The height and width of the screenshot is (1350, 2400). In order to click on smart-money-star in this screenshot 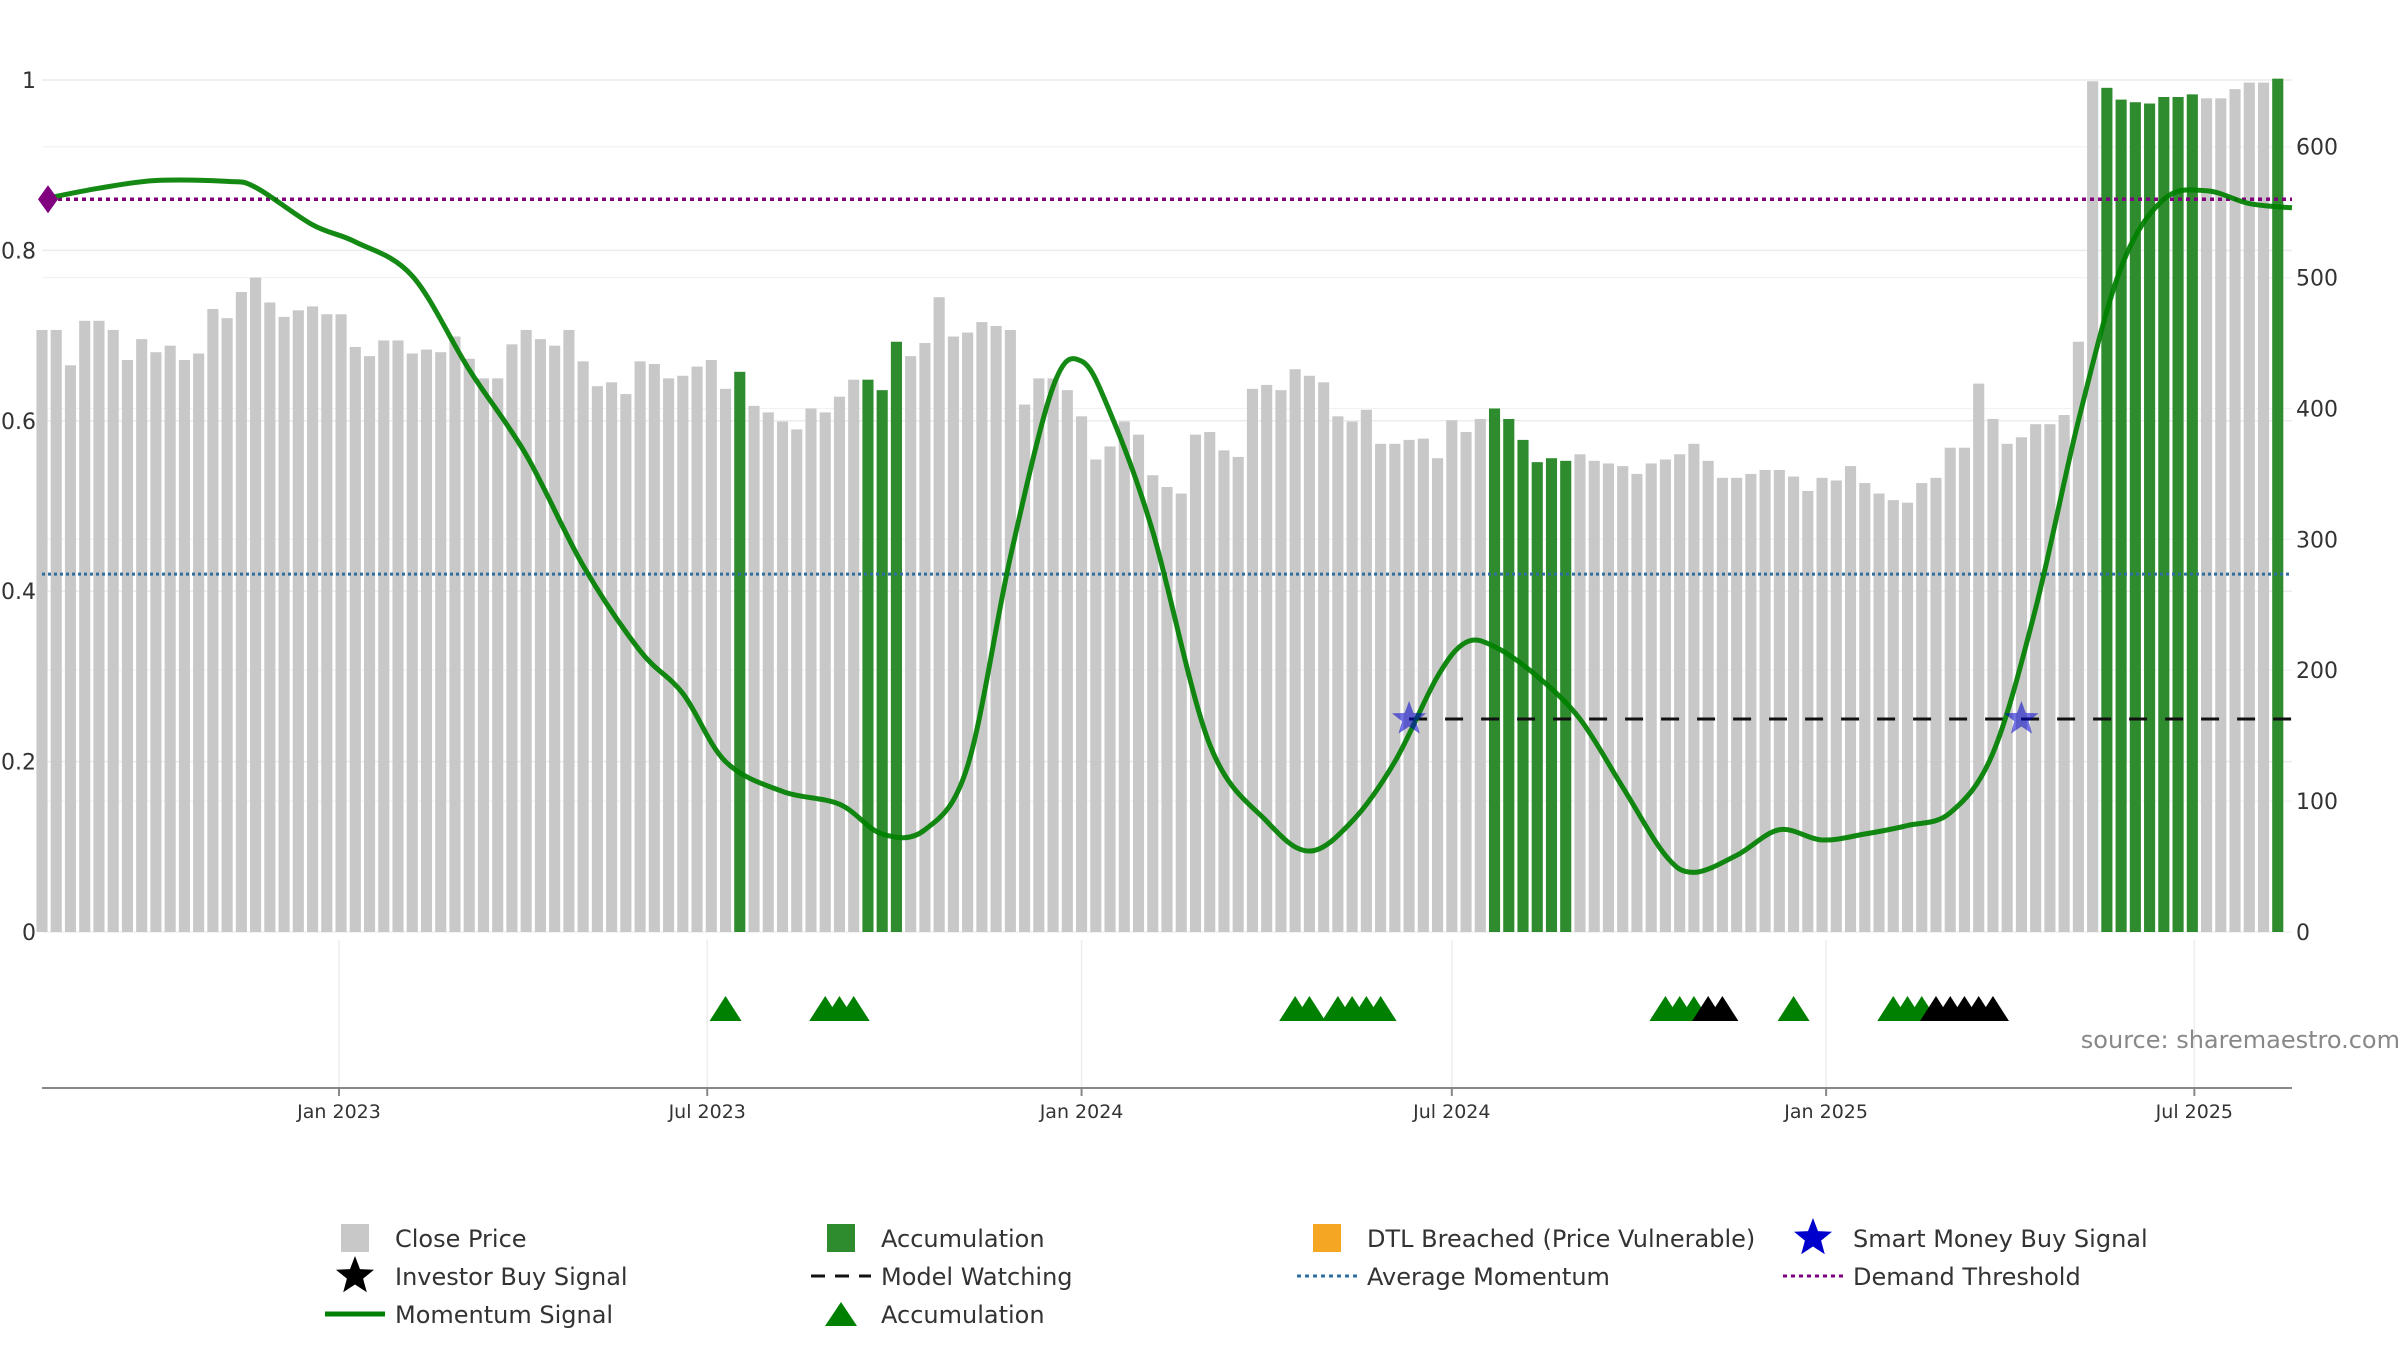, I will do `click(1409, 717)`.